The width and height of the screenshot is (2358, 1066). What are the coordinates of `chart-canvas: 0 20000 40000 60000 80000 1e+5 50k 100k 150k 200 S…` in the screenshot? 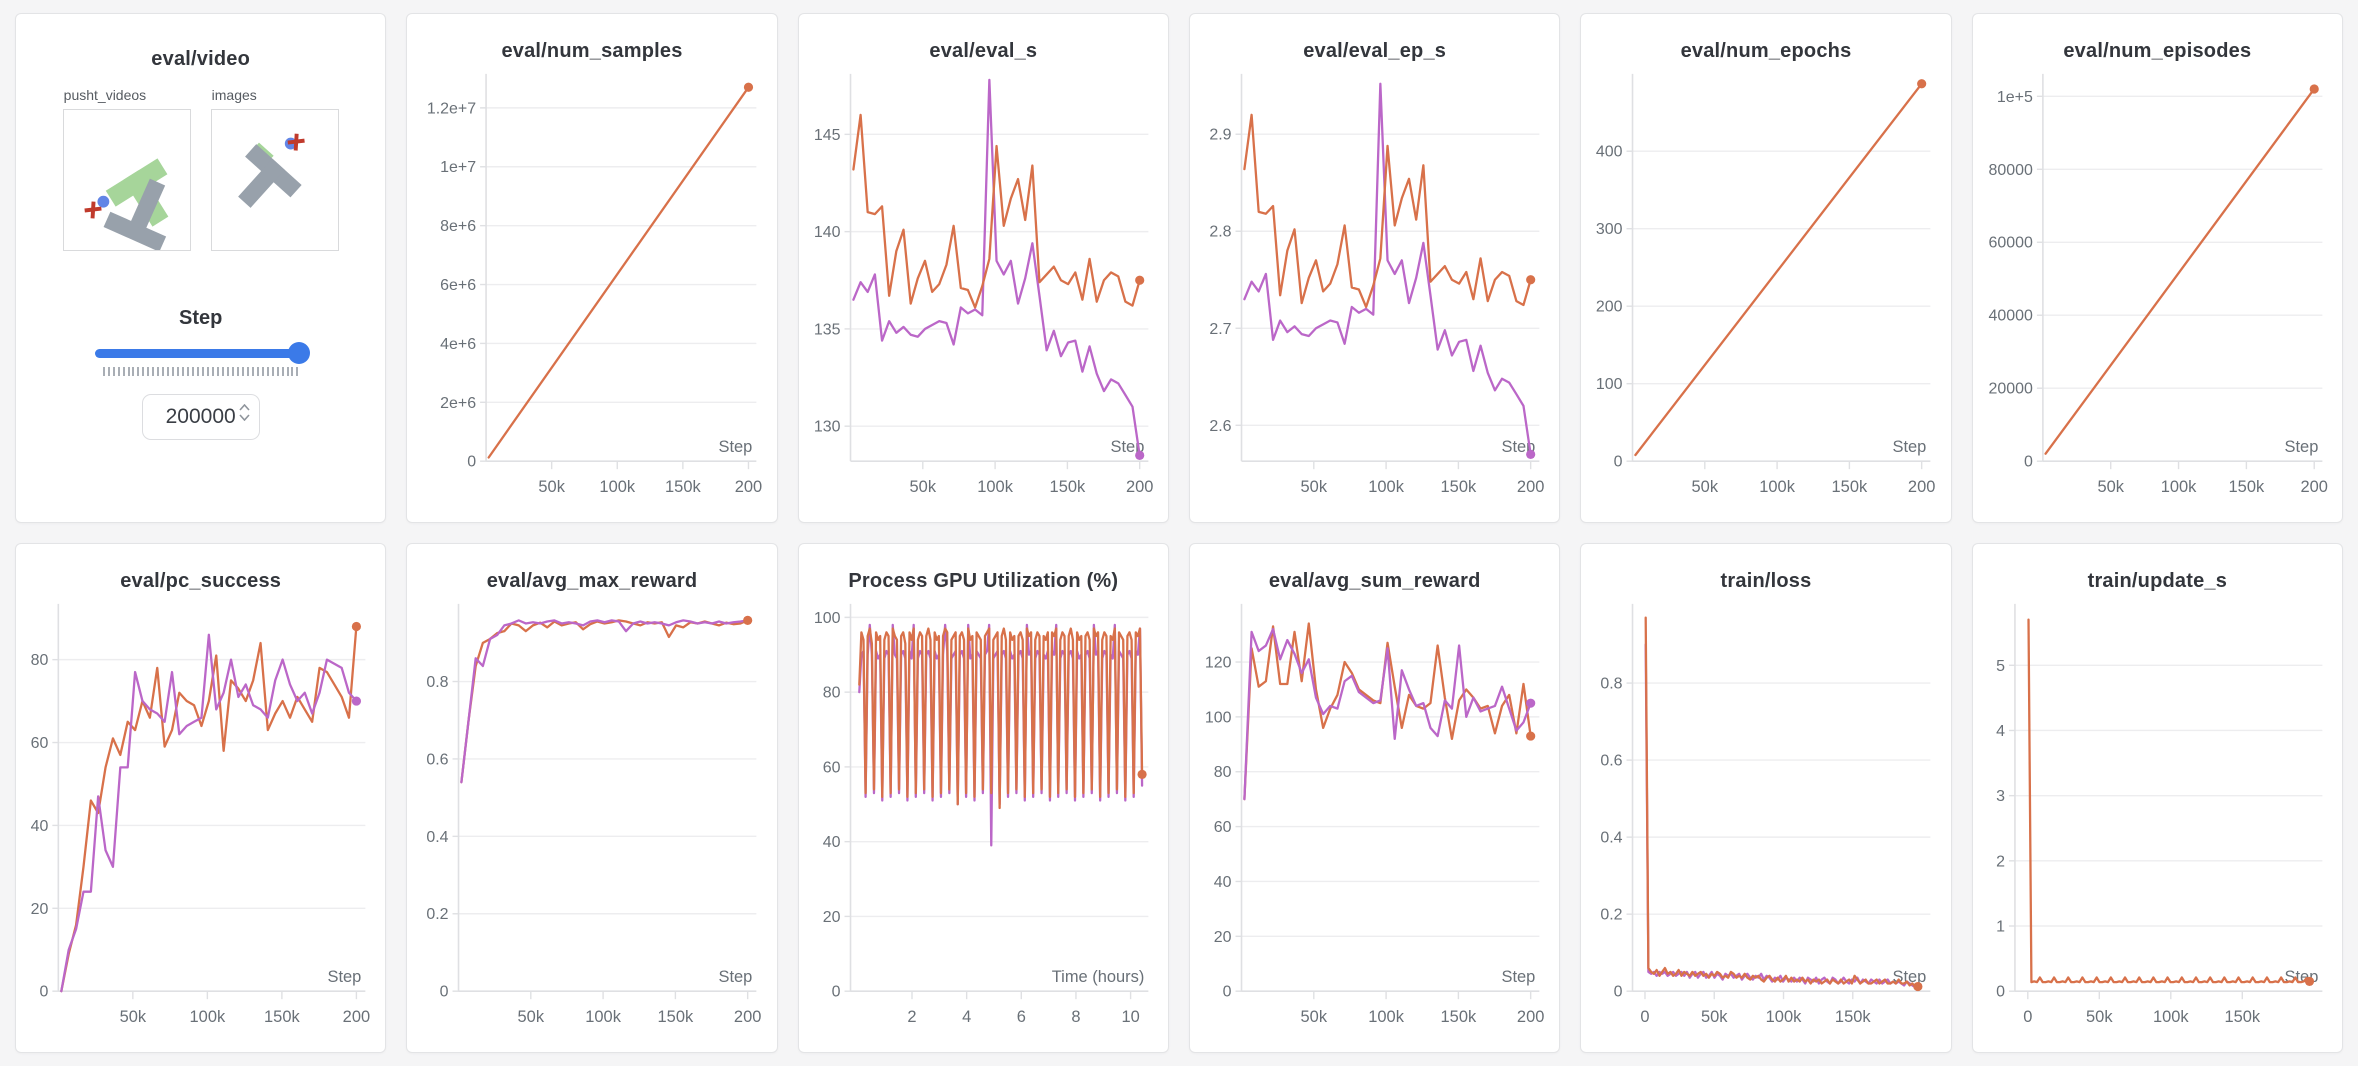 It's located at (2157, 291).